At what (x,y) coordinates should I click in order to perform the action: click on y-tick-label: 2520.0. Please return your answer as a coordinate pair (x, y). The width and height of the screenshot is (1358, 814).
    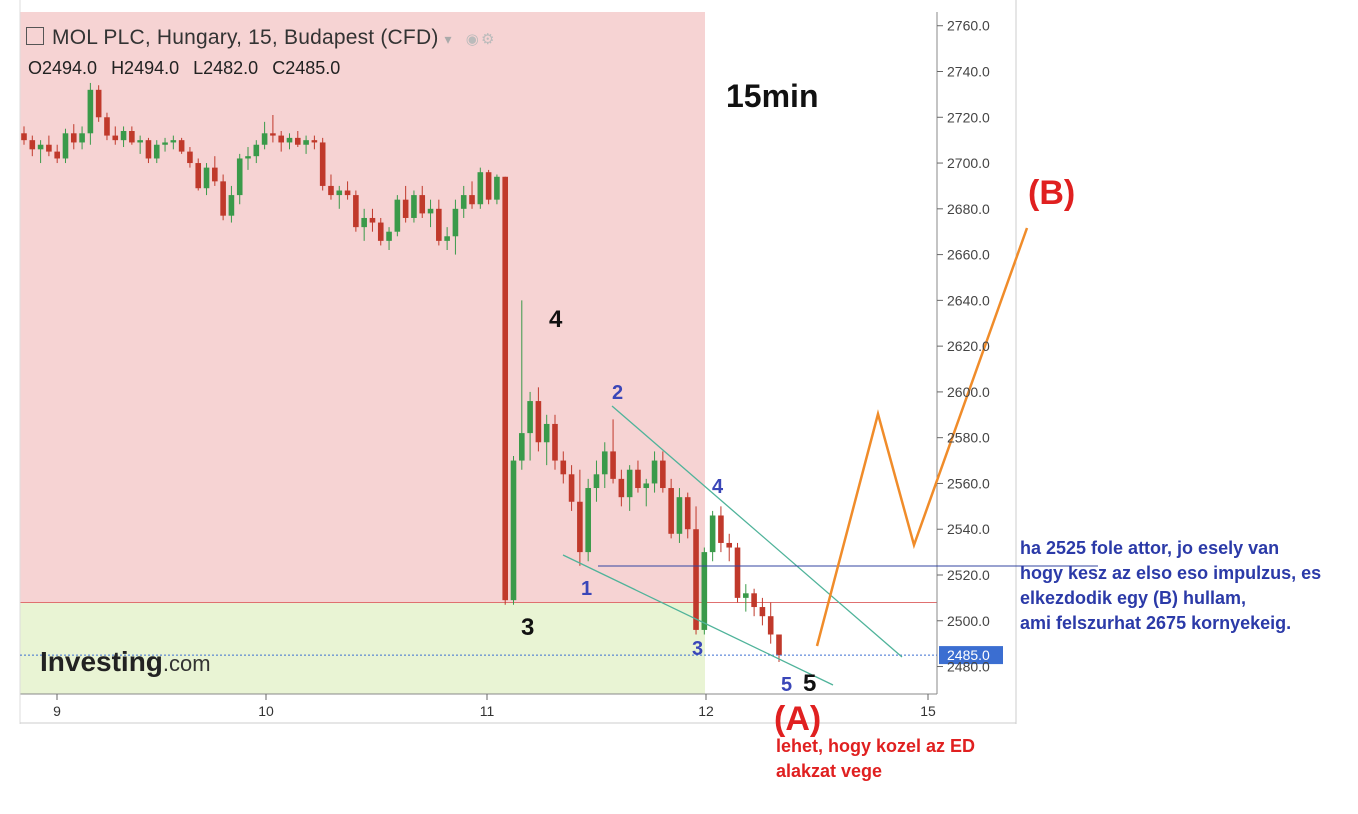
    Looking at the image, I should click on (968, 575).